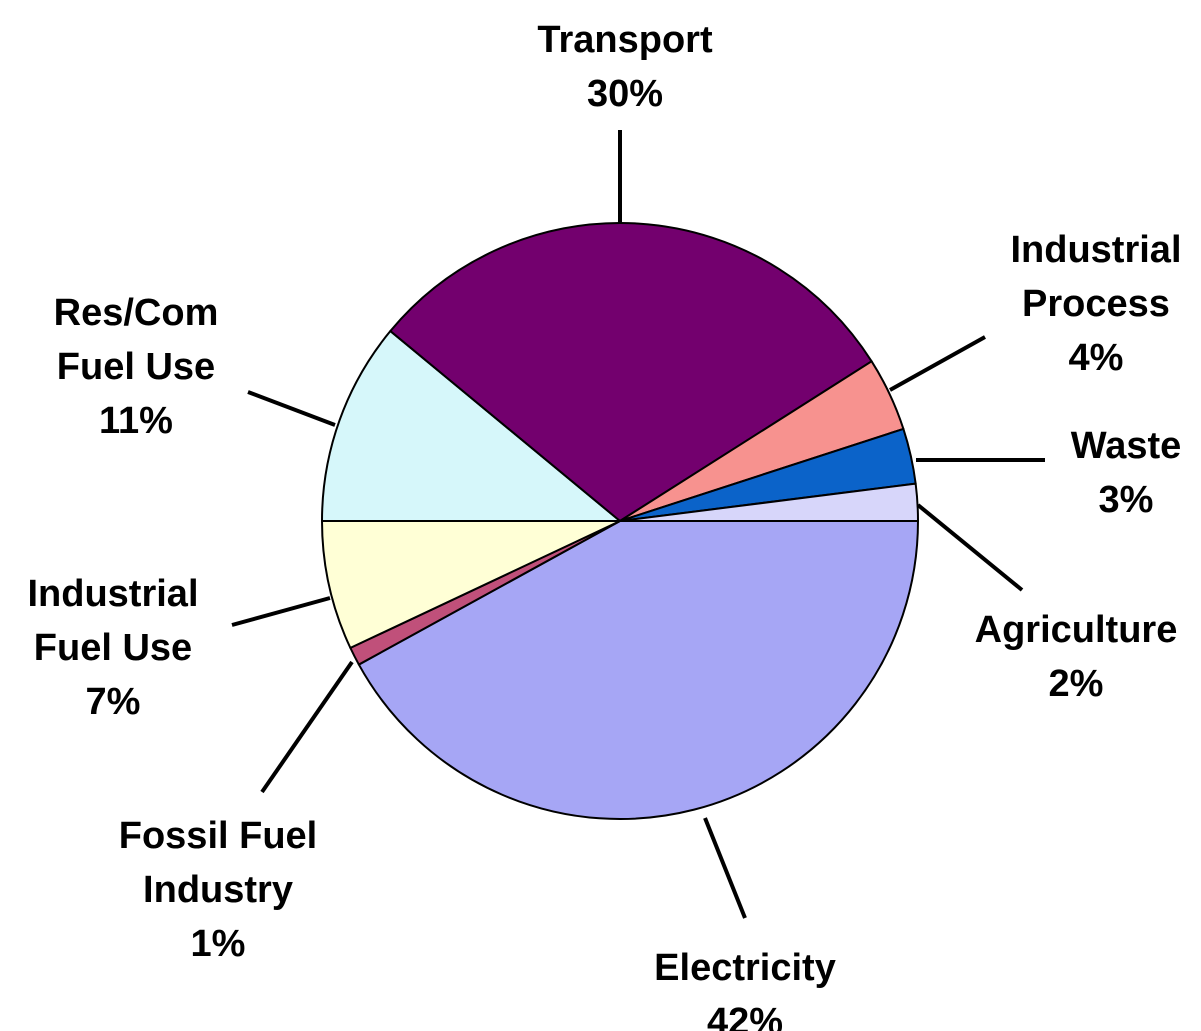 Image resolution: width=1201 pixels, height=1031 pixels. Describe the element at coordinates (1076, 630) in the screenshot. I see `slice-label-agriculture-1: Agriculture` at that location.